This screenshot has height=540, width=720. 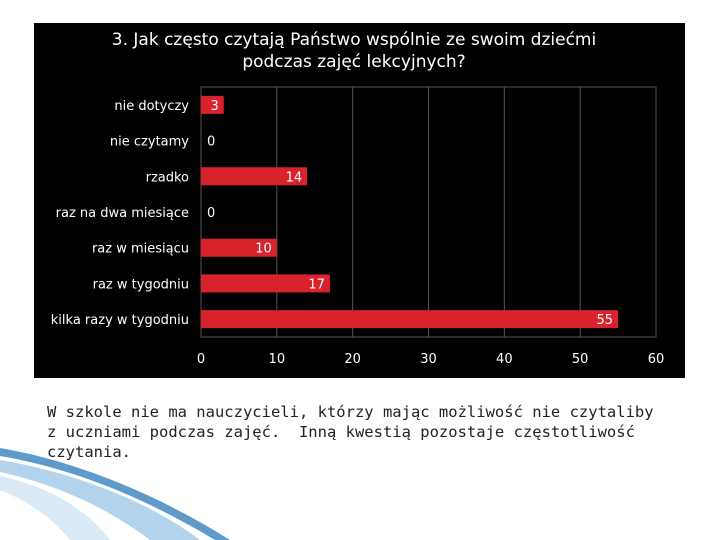 I want to click on x-tick-label: 10, so click(x=277, y=359).